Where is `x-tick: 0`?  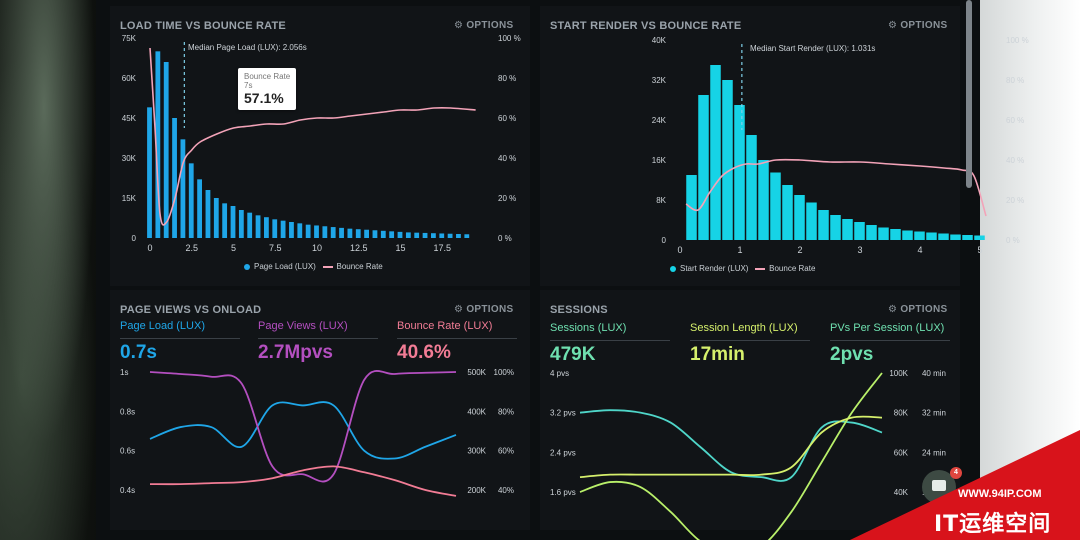
x-tick: 0 is located at coordinates (679, 250).